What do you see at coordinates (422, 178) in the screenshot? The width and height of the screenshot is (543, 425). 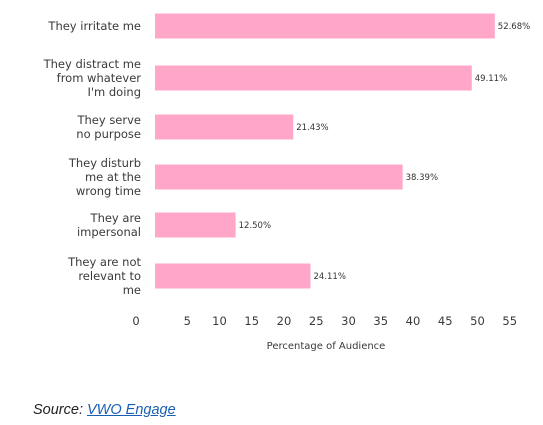 I see `data-label: 38.39%` at bounding box center [422, 178].